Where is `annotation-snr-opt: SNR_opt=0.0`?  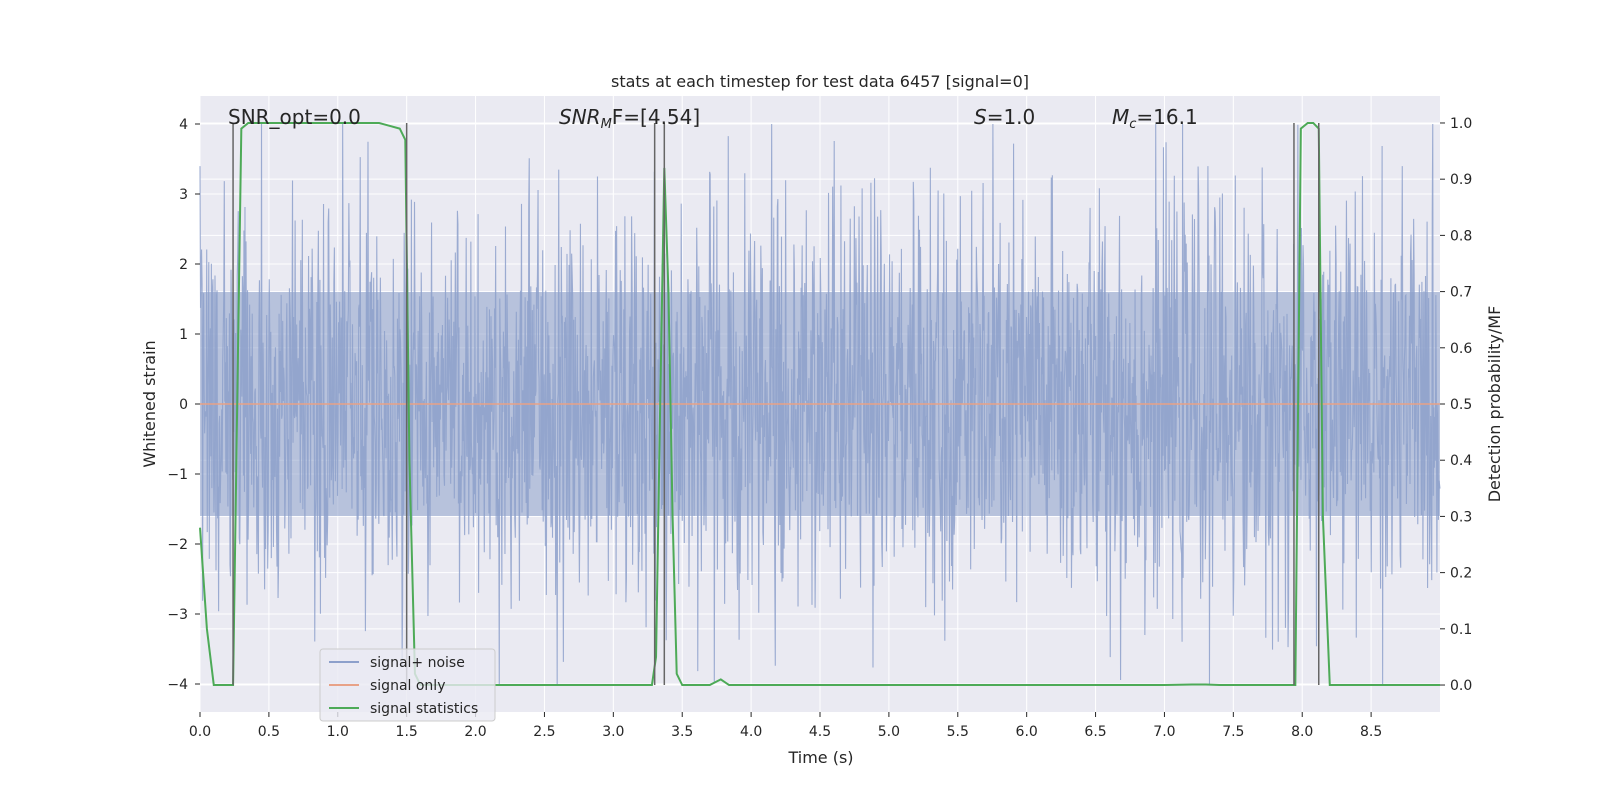
annotation-snr-opt: SNR_opt=0.0 is located at coordinates (294, 117).